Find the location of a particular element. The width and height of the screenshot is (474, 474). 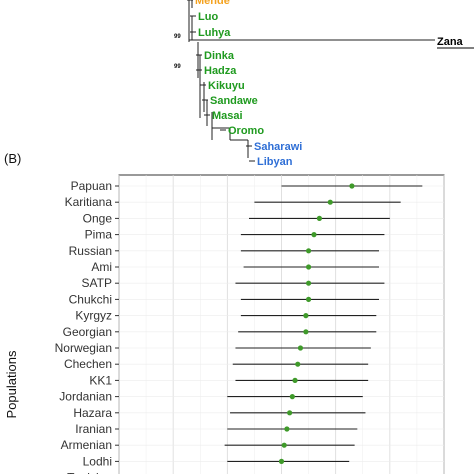

y-tick-label: Norwegian is located at coordinates (83, 348).